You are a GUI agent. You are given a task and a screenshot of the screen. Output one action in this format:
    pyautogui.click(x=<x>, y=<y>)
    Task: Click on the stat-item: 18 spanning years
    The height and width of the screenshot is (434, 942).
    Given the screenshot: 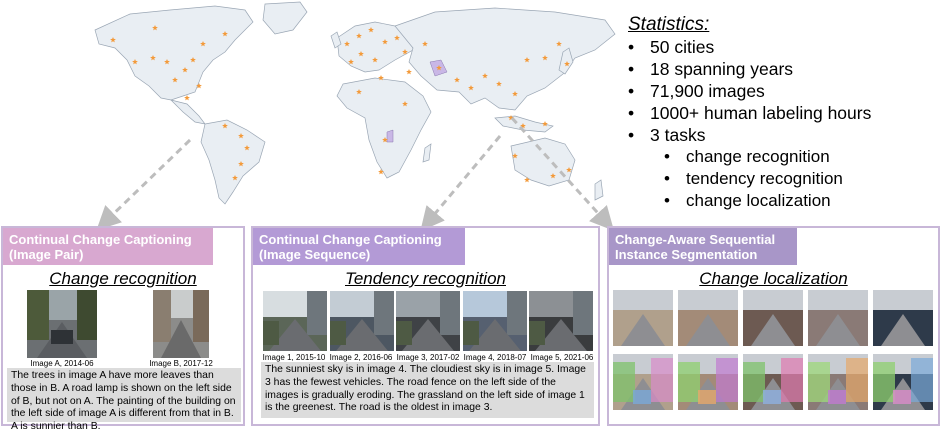 What is the action you would take?
    pyautogui.click(x=783, y=69)
    